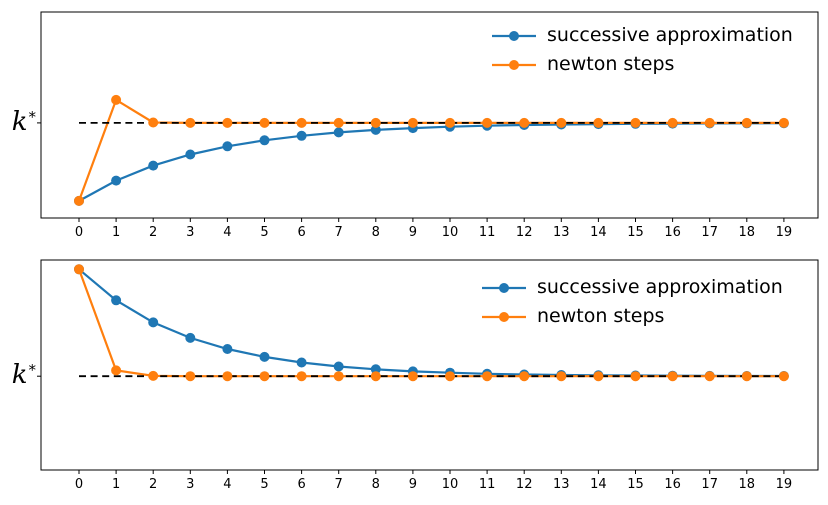 The width and height of the screenshot is (828, 505). Describe the element at coordinates (709, 484) in the screenshot. I see `x-tick-label: 17` at that location.